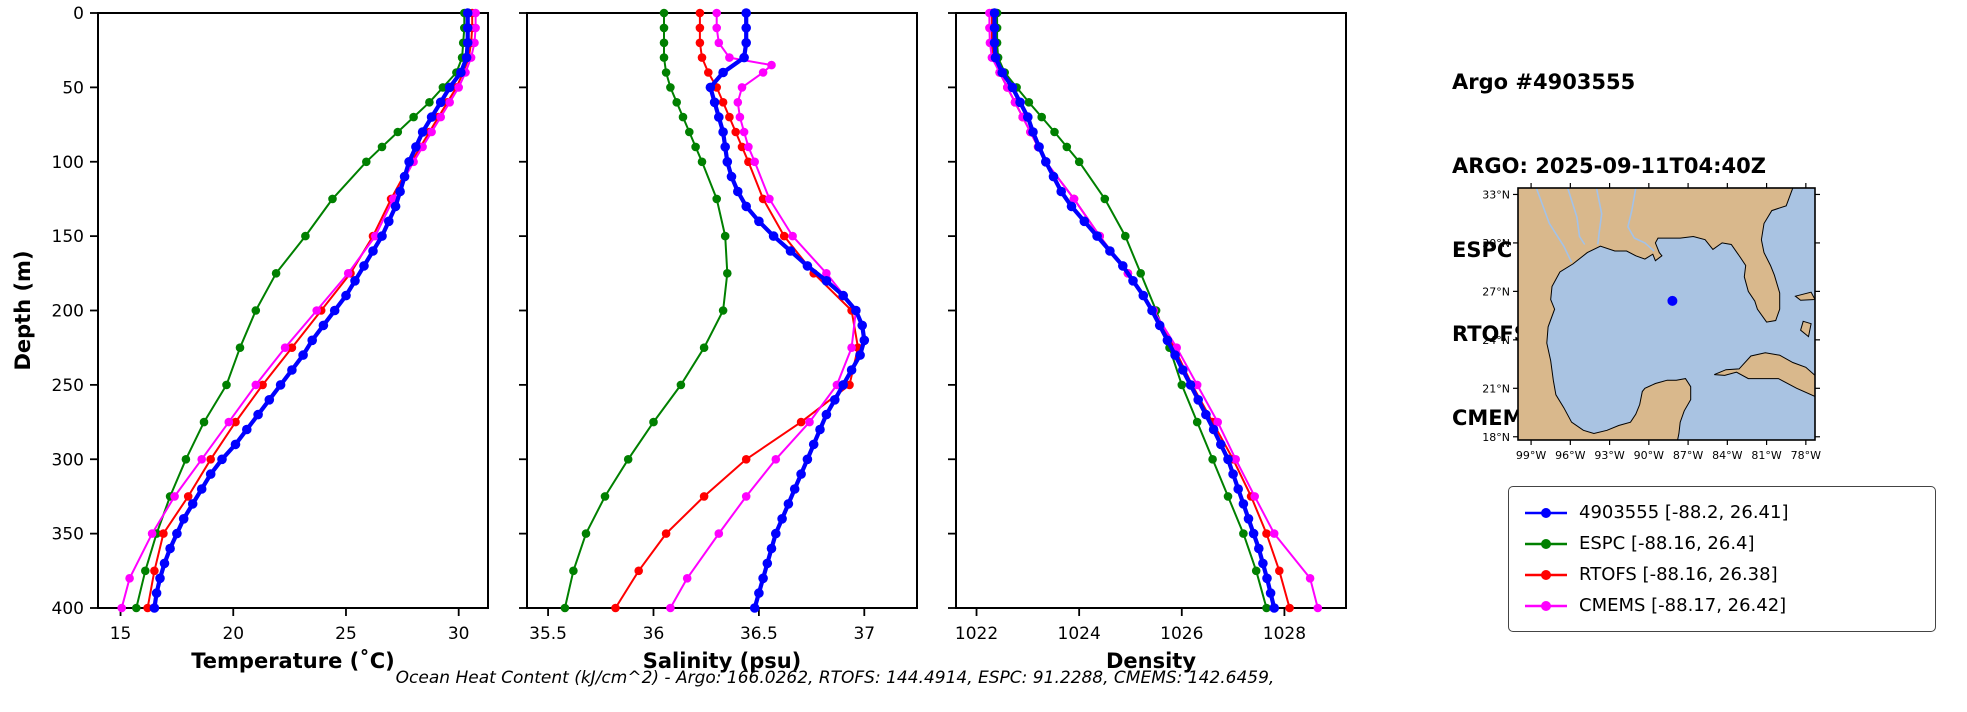  I want to click on legend-entry-label: 4903555 [-88.2, 26.41], so click(1684, 512).